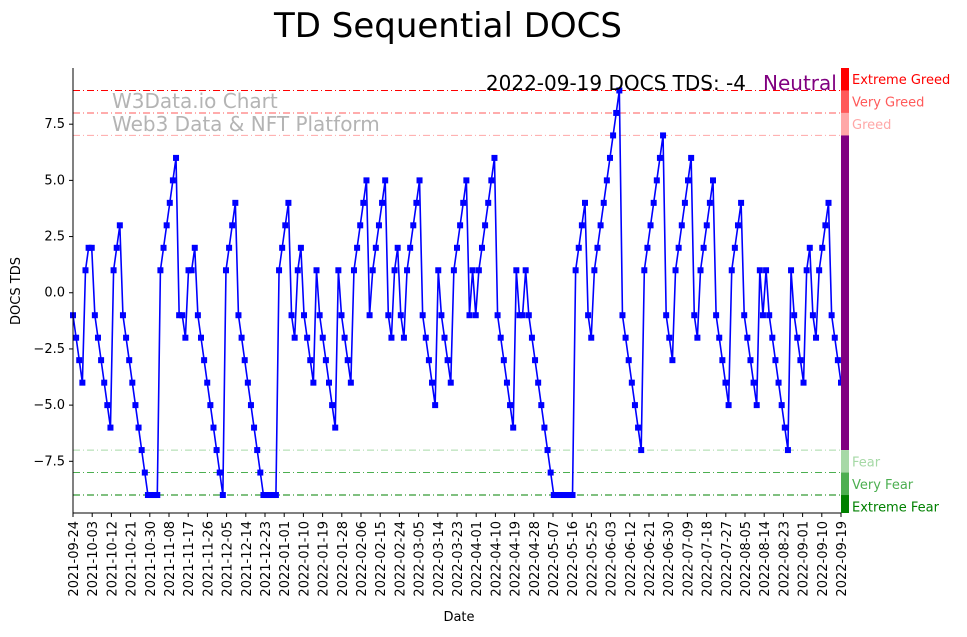 The height and width of the screenshot is (637, 967). I want to click on y-tick-label: 7.5, so click(54, 124).